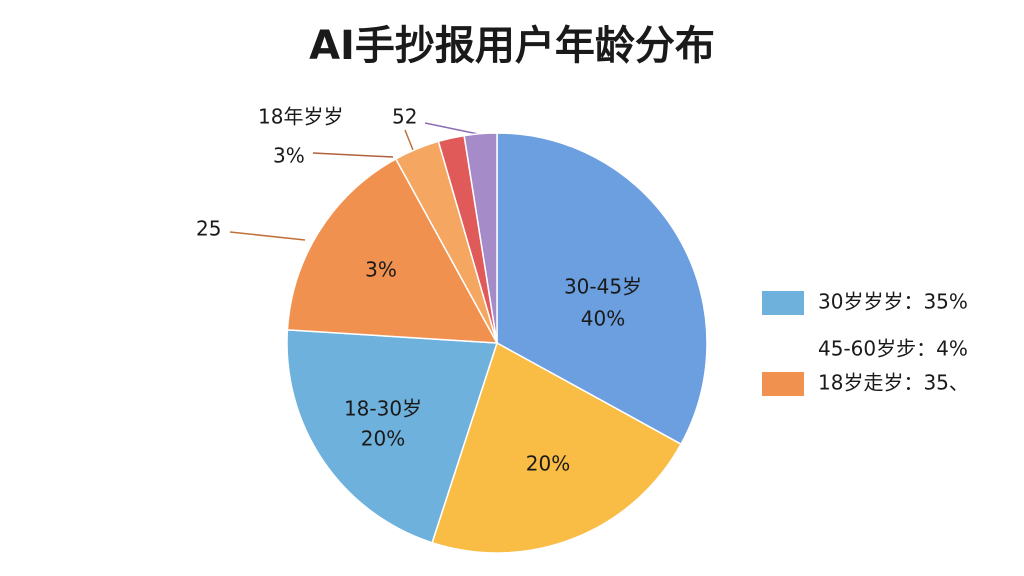  I want to click on slice-label: 30-45岁, so click(603, 287).